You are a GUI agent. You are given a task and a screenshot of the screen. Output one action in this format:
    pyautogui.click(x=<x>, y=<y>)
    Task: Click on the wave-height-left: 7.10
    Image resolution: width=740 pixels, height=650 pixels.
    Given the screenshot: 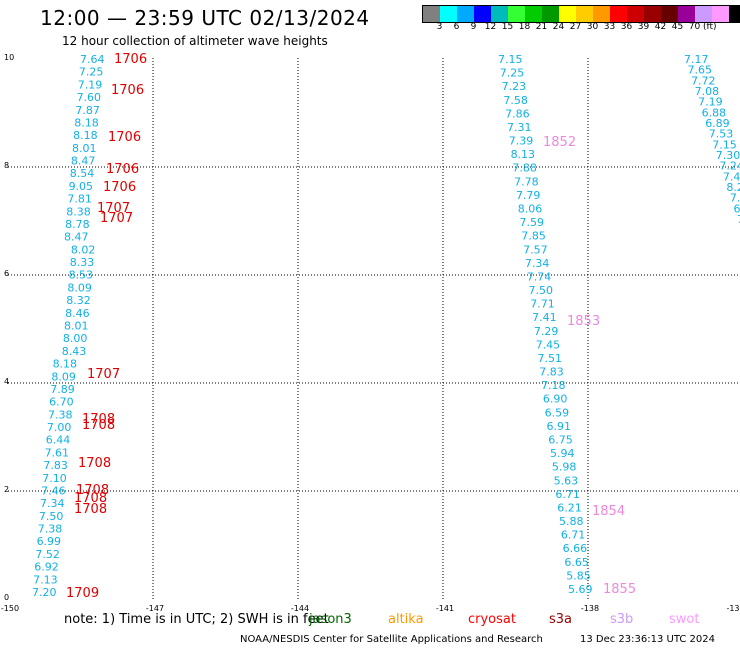 What is the action you would take?
    pyautogui.click(x=54, y=478)
    